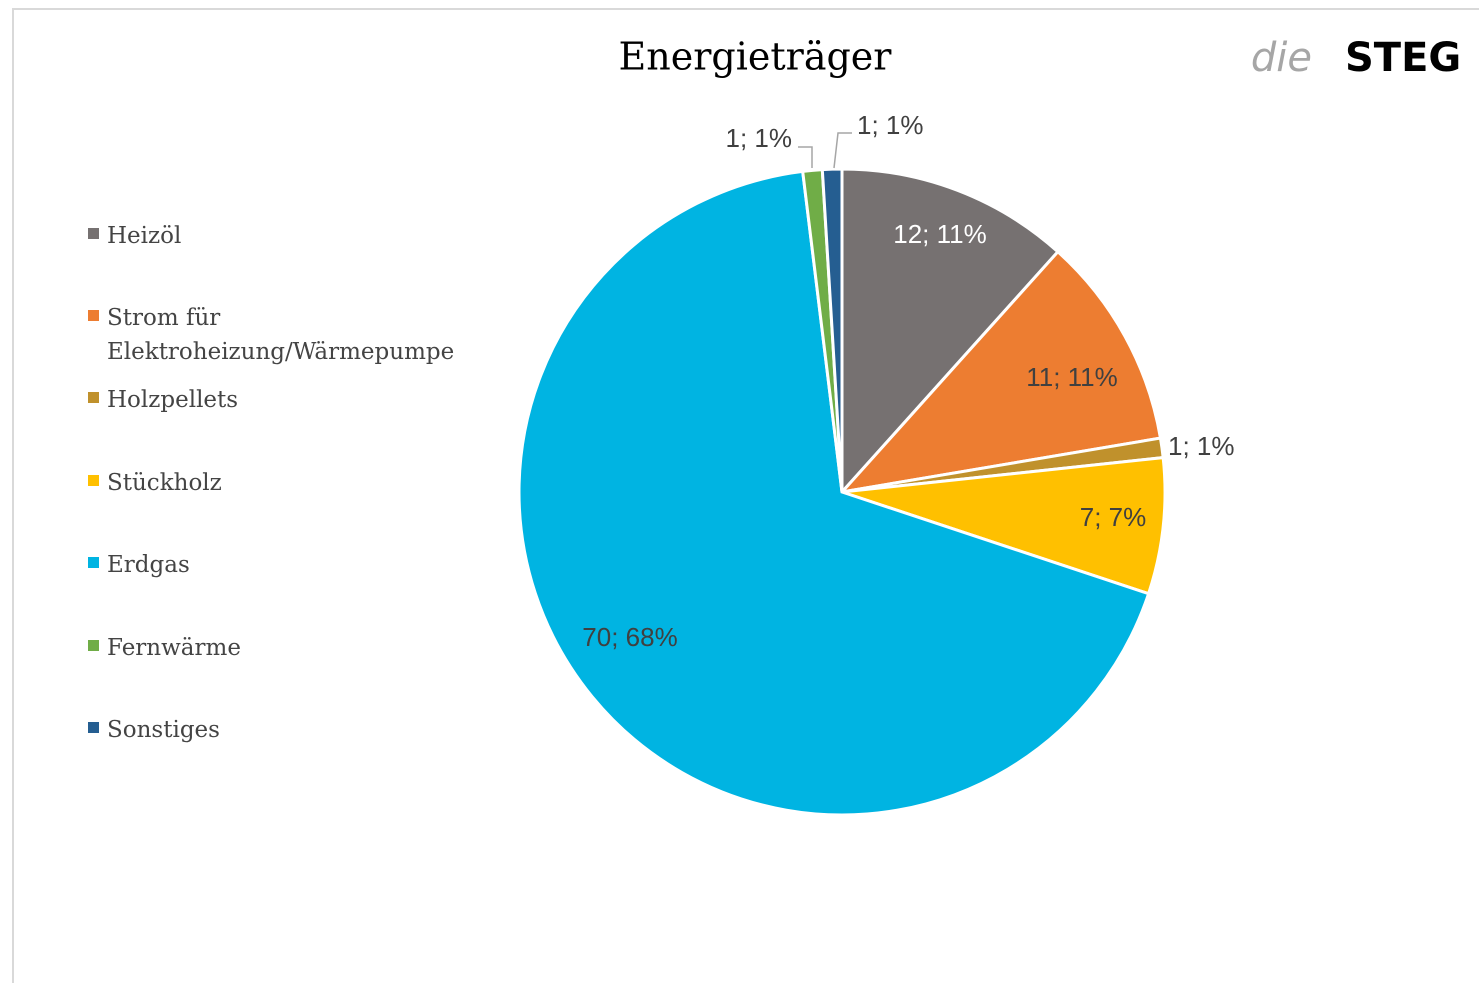 The image size is (1479, 983). I want to click on logo-name: STEG, so click(1403, 58).